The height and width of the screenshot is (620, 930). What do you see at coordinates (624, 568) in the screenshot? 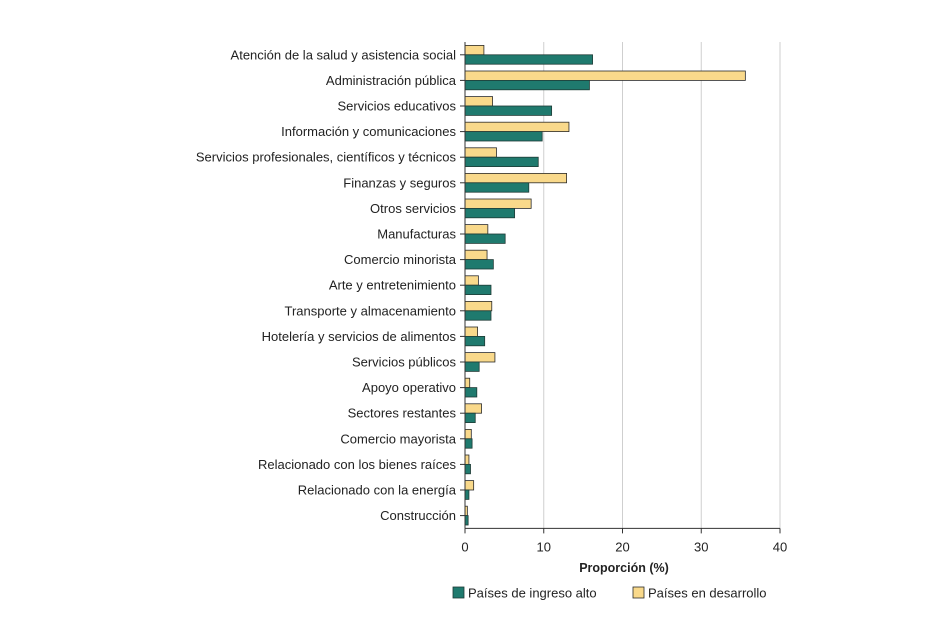
I see `x-axis-title: Proporción (%)` at bounding box center [624, 568].